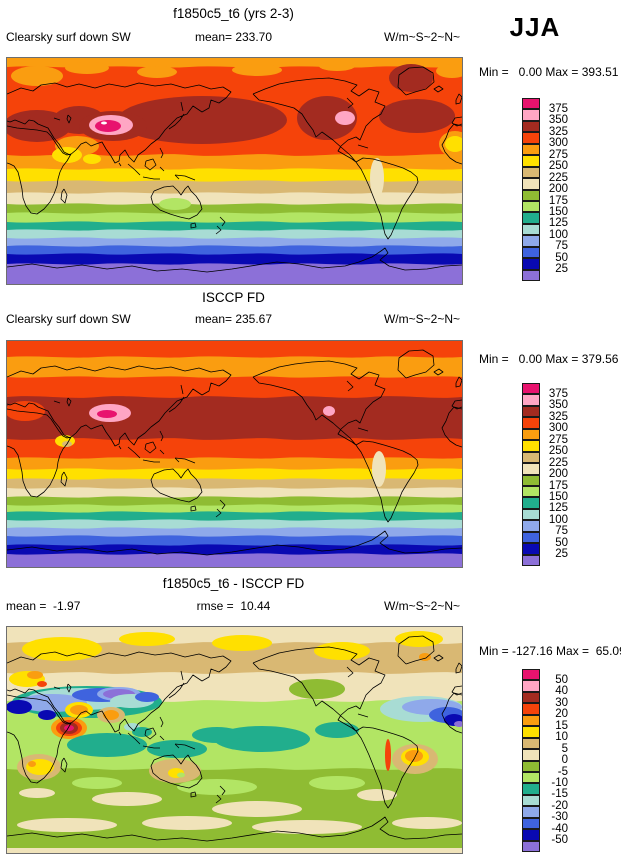 This screenshot has height=861, width=621. I want to click on panel2-units-label: W/m~S~2~N~, so click(421, 319).